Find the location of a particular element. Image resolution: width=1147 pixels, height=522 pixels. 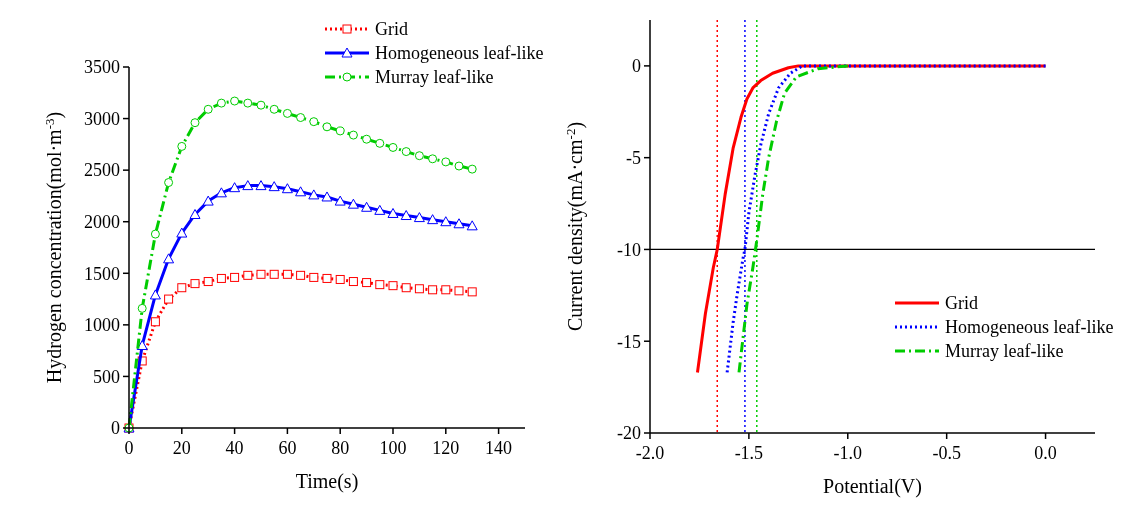

legend-label: Murray leaf-like is located at coordinates (1004, 351).